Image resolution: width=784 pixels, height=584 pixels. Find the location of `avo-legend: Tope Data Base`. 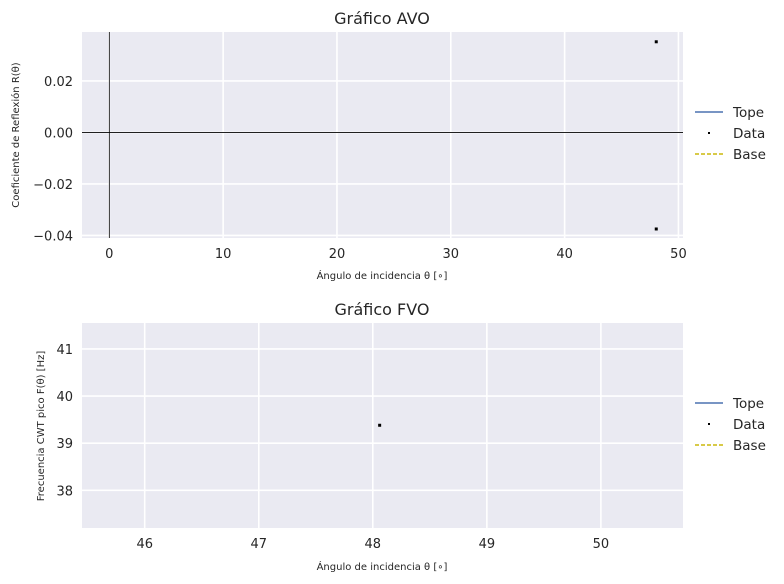

avo-legend: Tope Data Base is located at coordinates (730, 134).